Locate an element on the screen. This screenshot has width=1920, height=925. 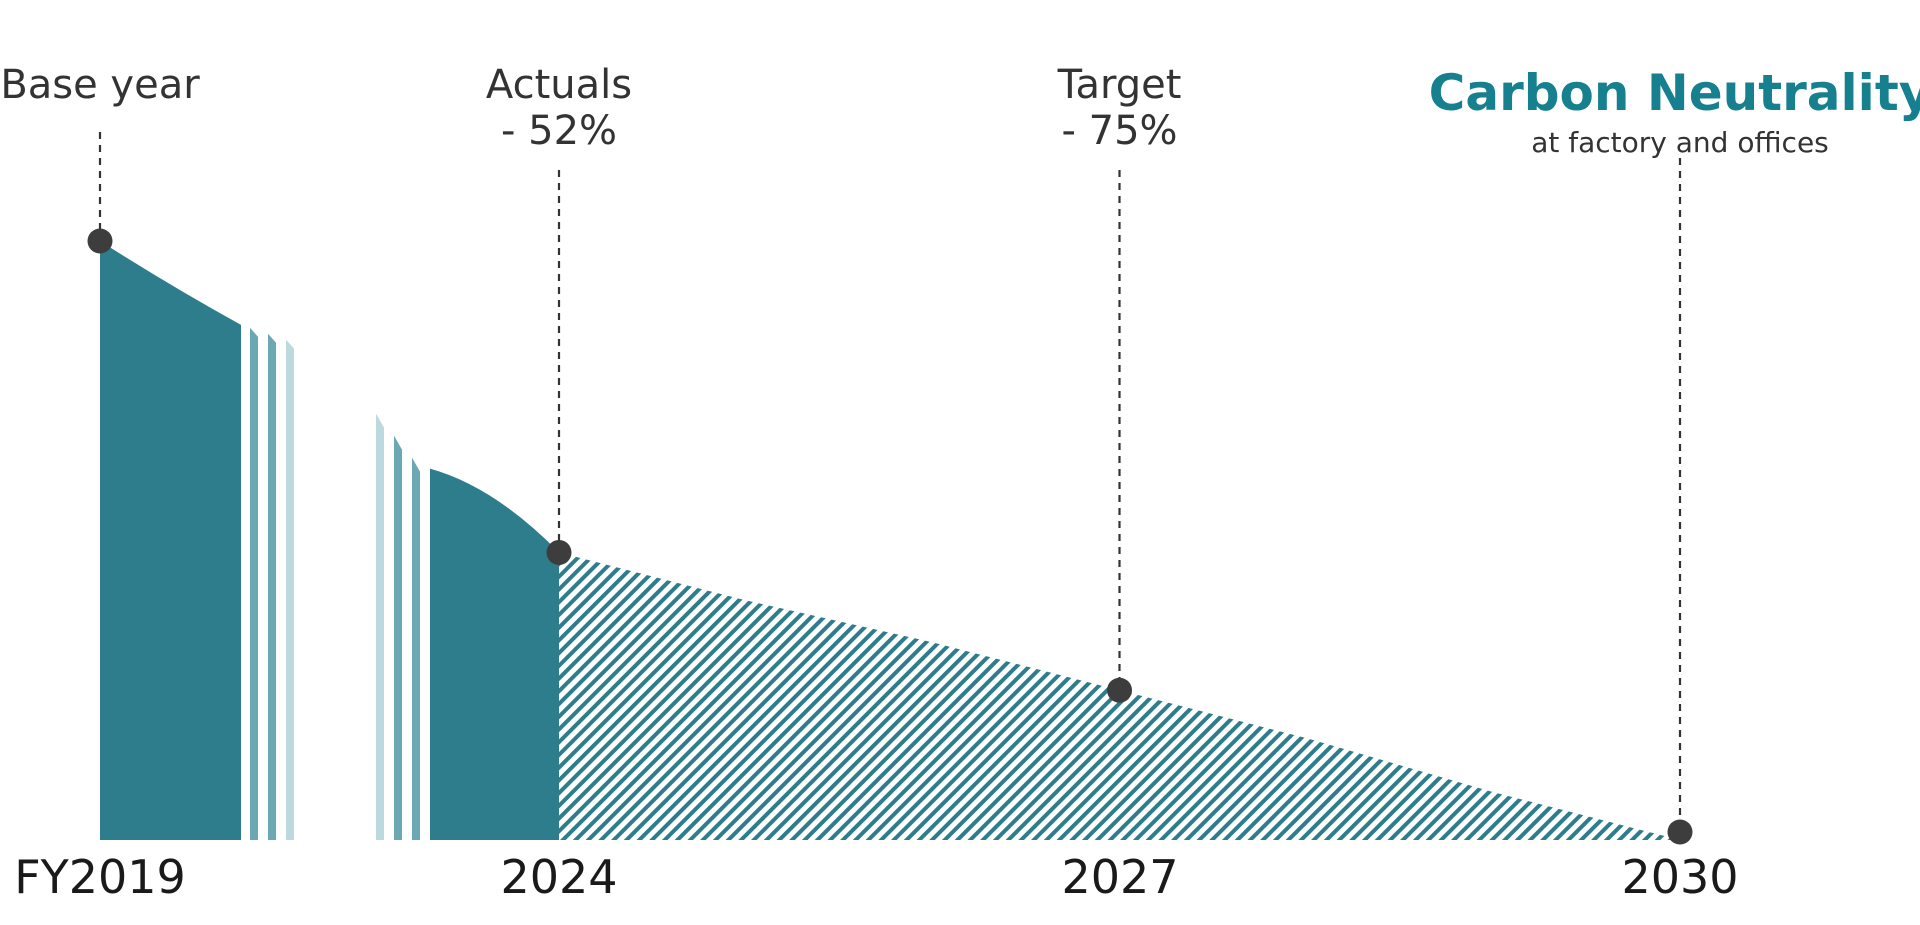
axis-break-fade-left is located at coordinates (272, 583).